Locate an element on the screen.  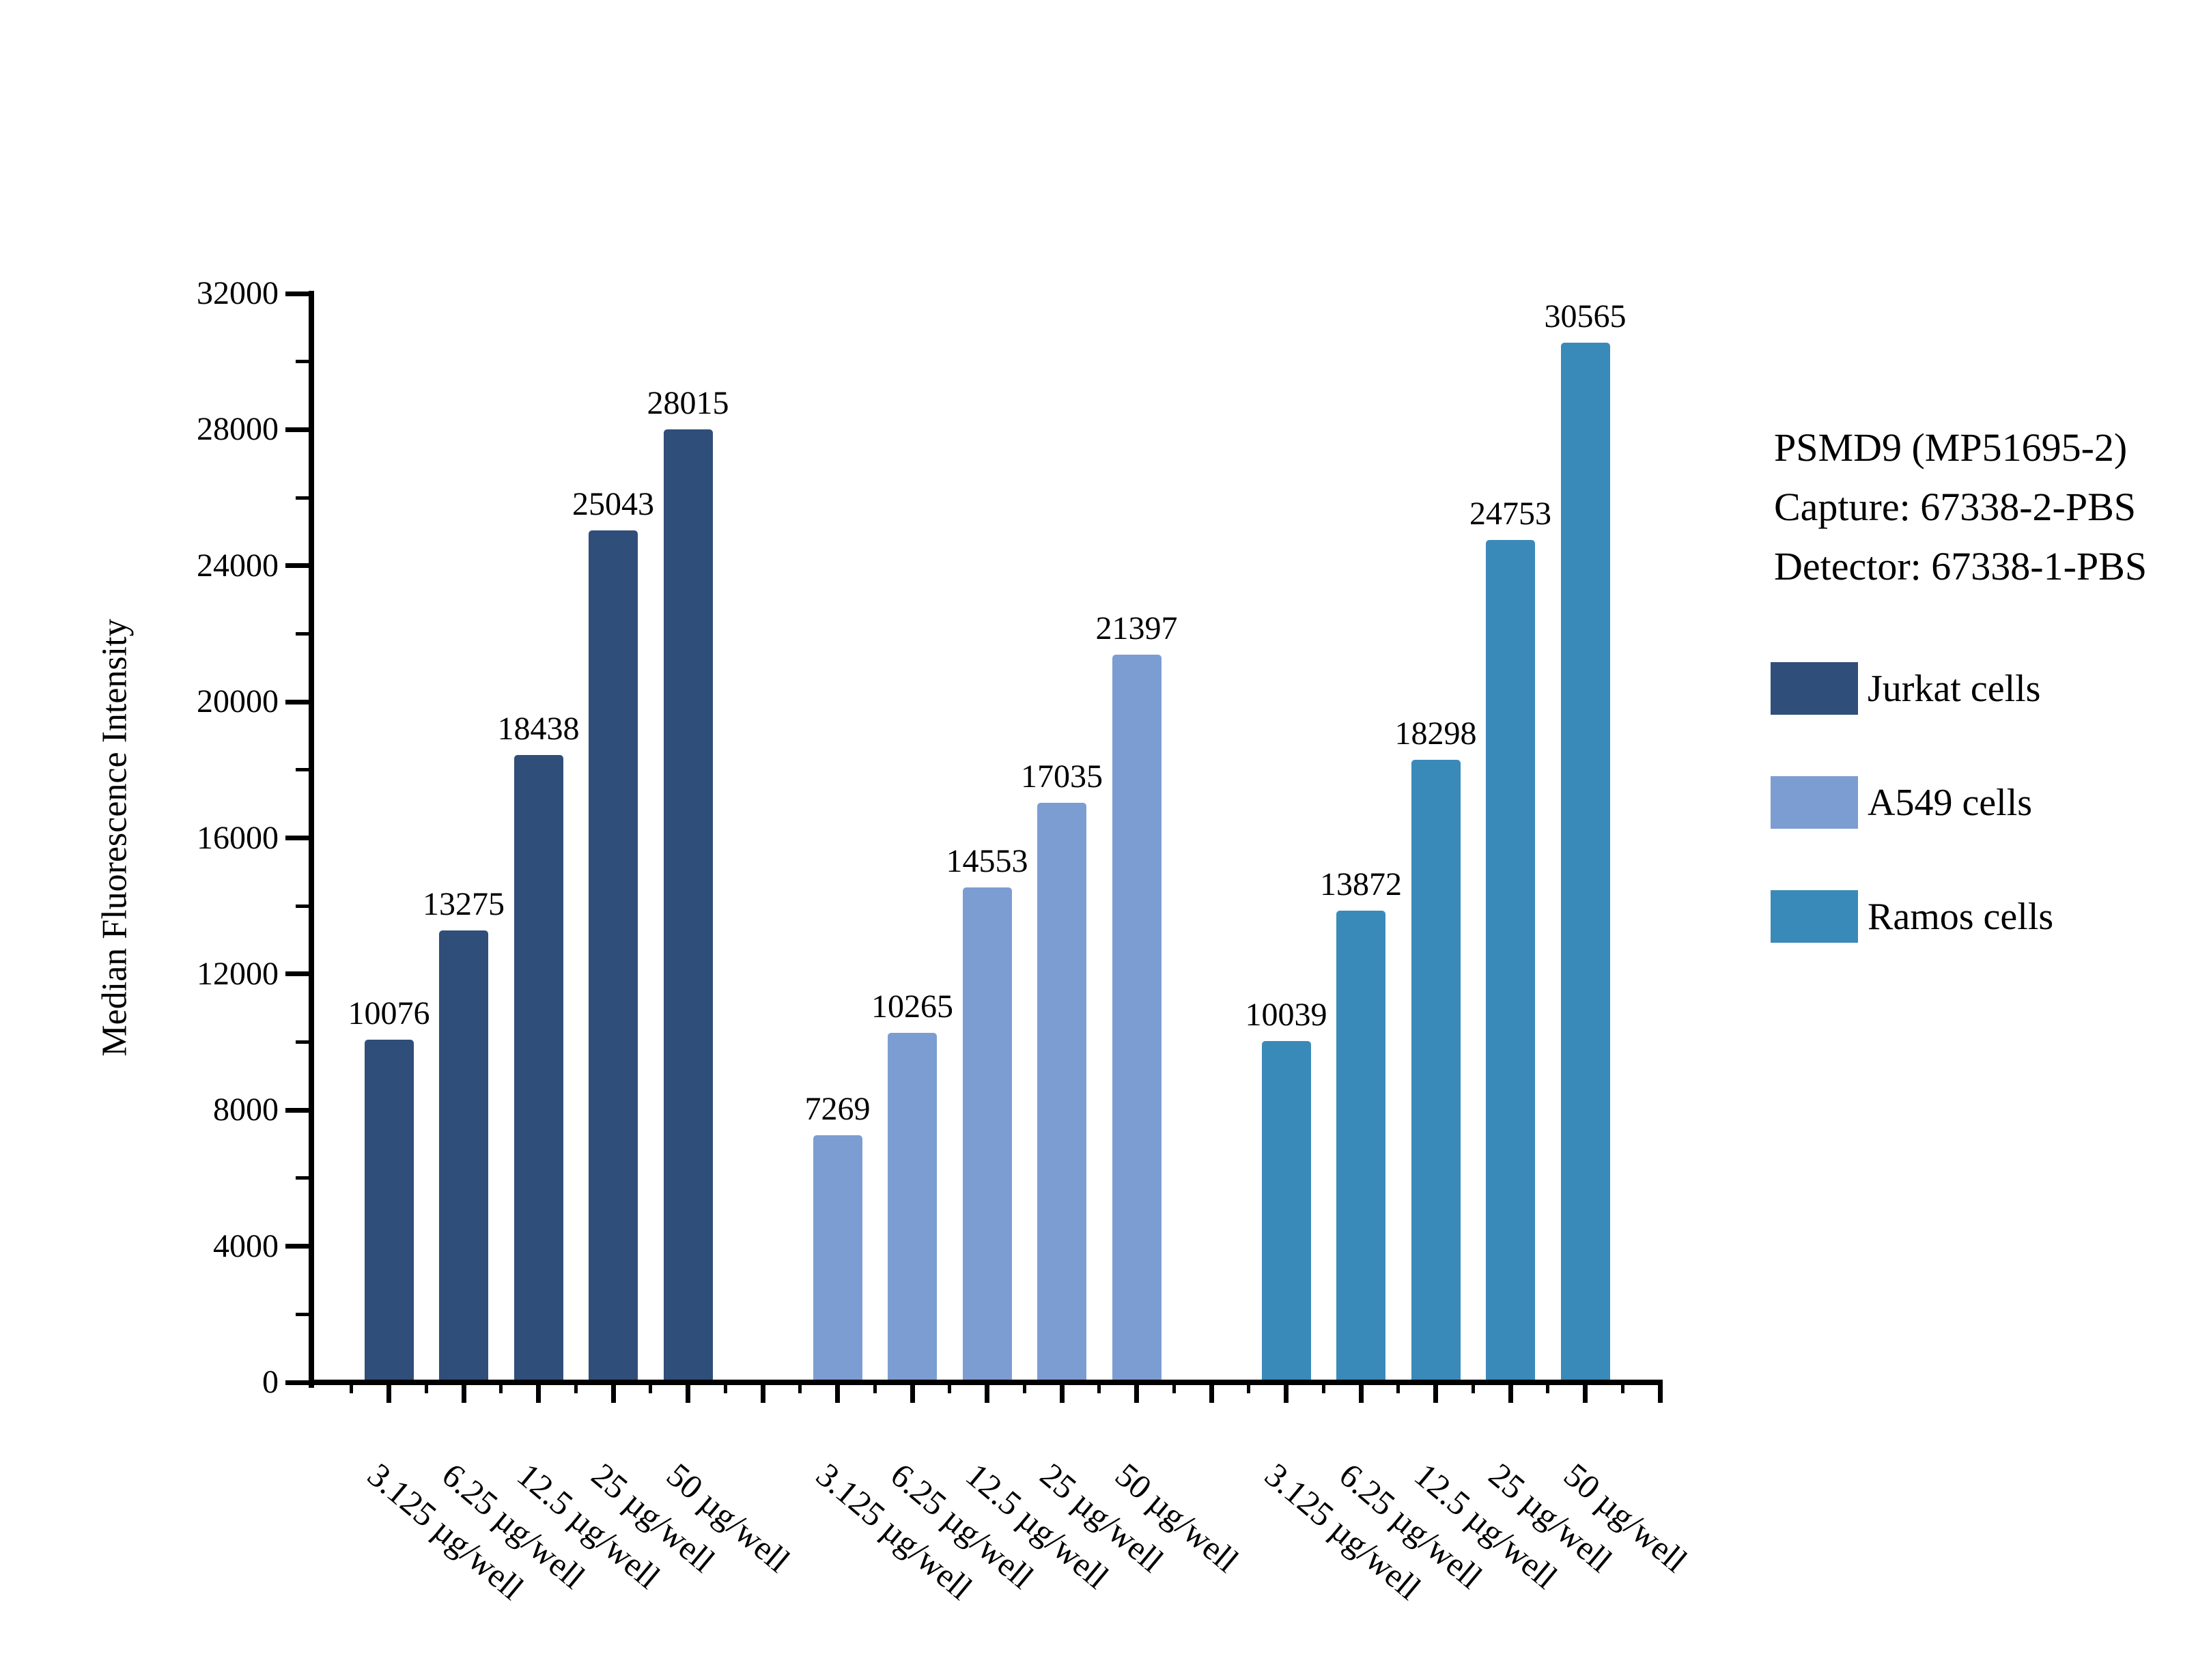
legend-label-a549: A549 cells is located at coordinates (1951, 802).